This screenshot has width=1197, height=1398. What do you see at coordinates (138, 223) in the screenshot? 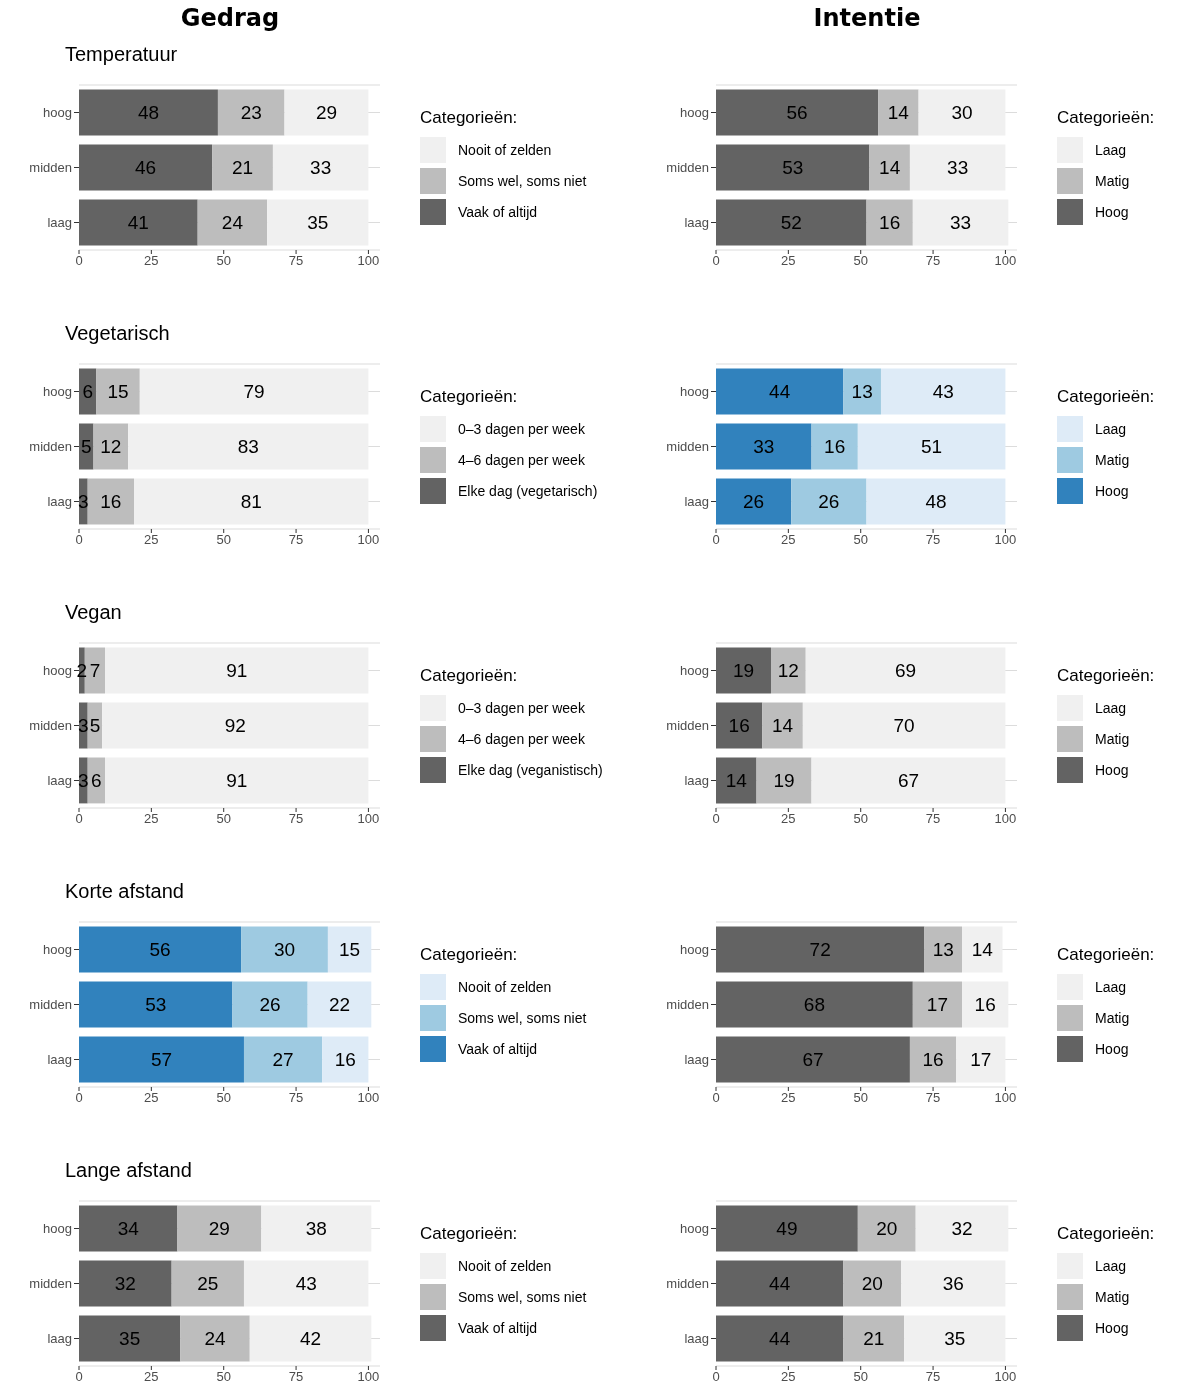
I see `data-label: 41` at bounding box center [138, 223].